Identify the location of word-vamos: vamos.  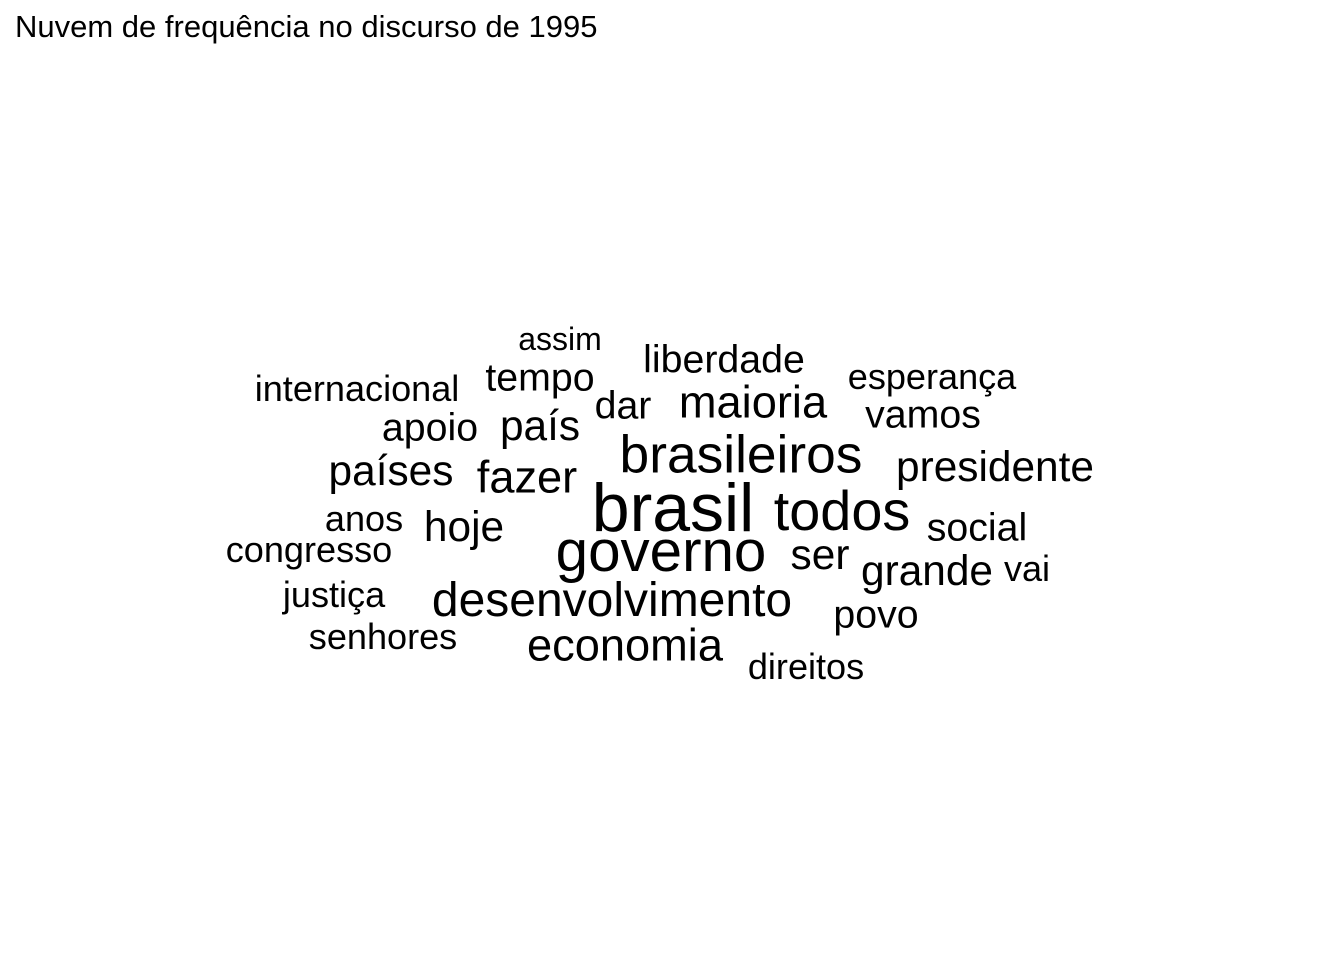
(923, 414).